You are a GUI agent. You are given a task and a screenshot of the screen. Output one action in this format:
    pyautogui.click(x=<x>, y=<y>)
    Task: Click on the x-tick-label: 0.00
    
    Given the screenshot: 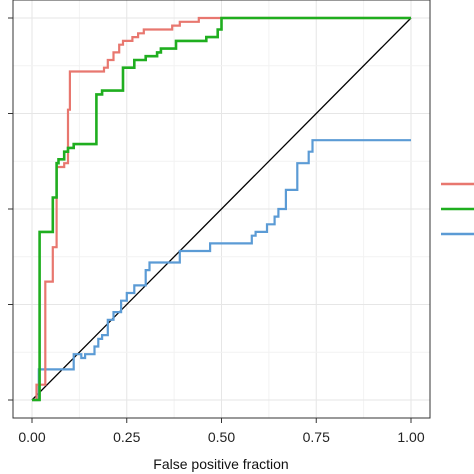 What is the action you would take?
    pyautogui.click(x=31, y=437)
    